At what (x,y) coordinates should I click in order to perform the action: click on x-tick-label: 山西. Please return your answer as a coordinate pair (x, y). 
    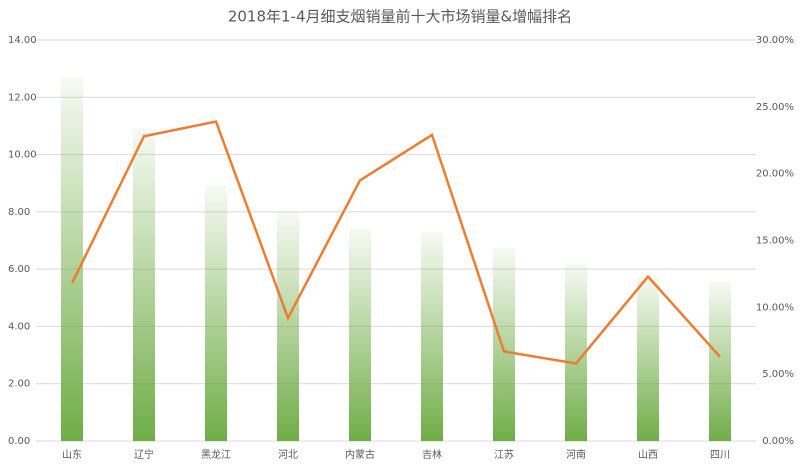
    Looking at the image, I should click on (648, 455).